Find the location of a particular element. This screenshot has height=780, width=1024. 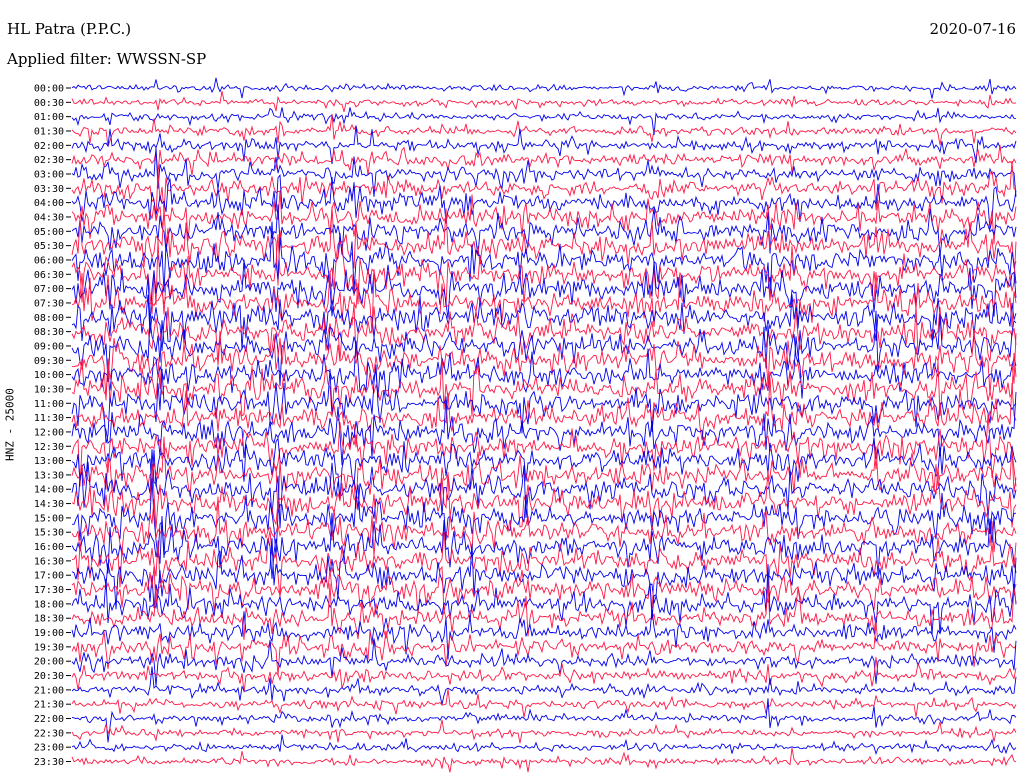

time-tick-label: 04:30 is located at coordinates (49, 217).